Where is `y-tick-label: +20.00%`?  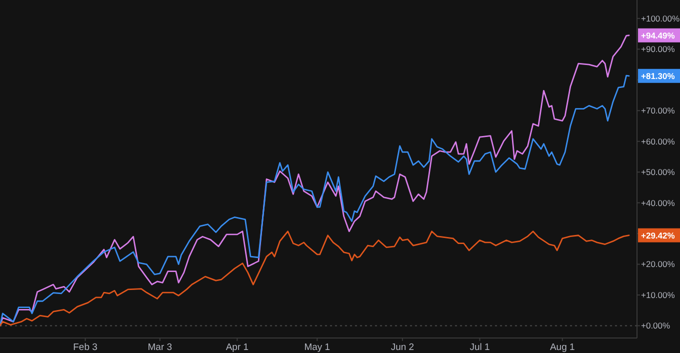
y-tick-label: +20.00% is located at coordinates (658, 264).